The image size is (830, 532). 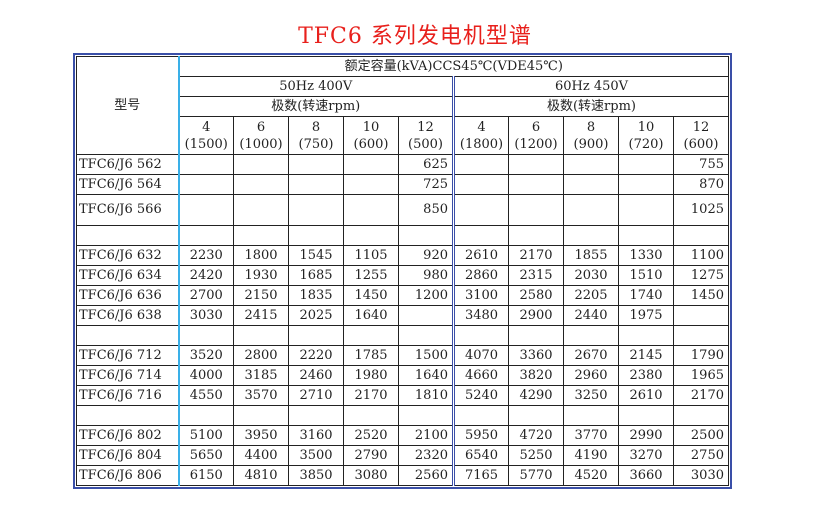 I want to click on capacity-60hz-cell: 3820, so click(x=536, y=375).